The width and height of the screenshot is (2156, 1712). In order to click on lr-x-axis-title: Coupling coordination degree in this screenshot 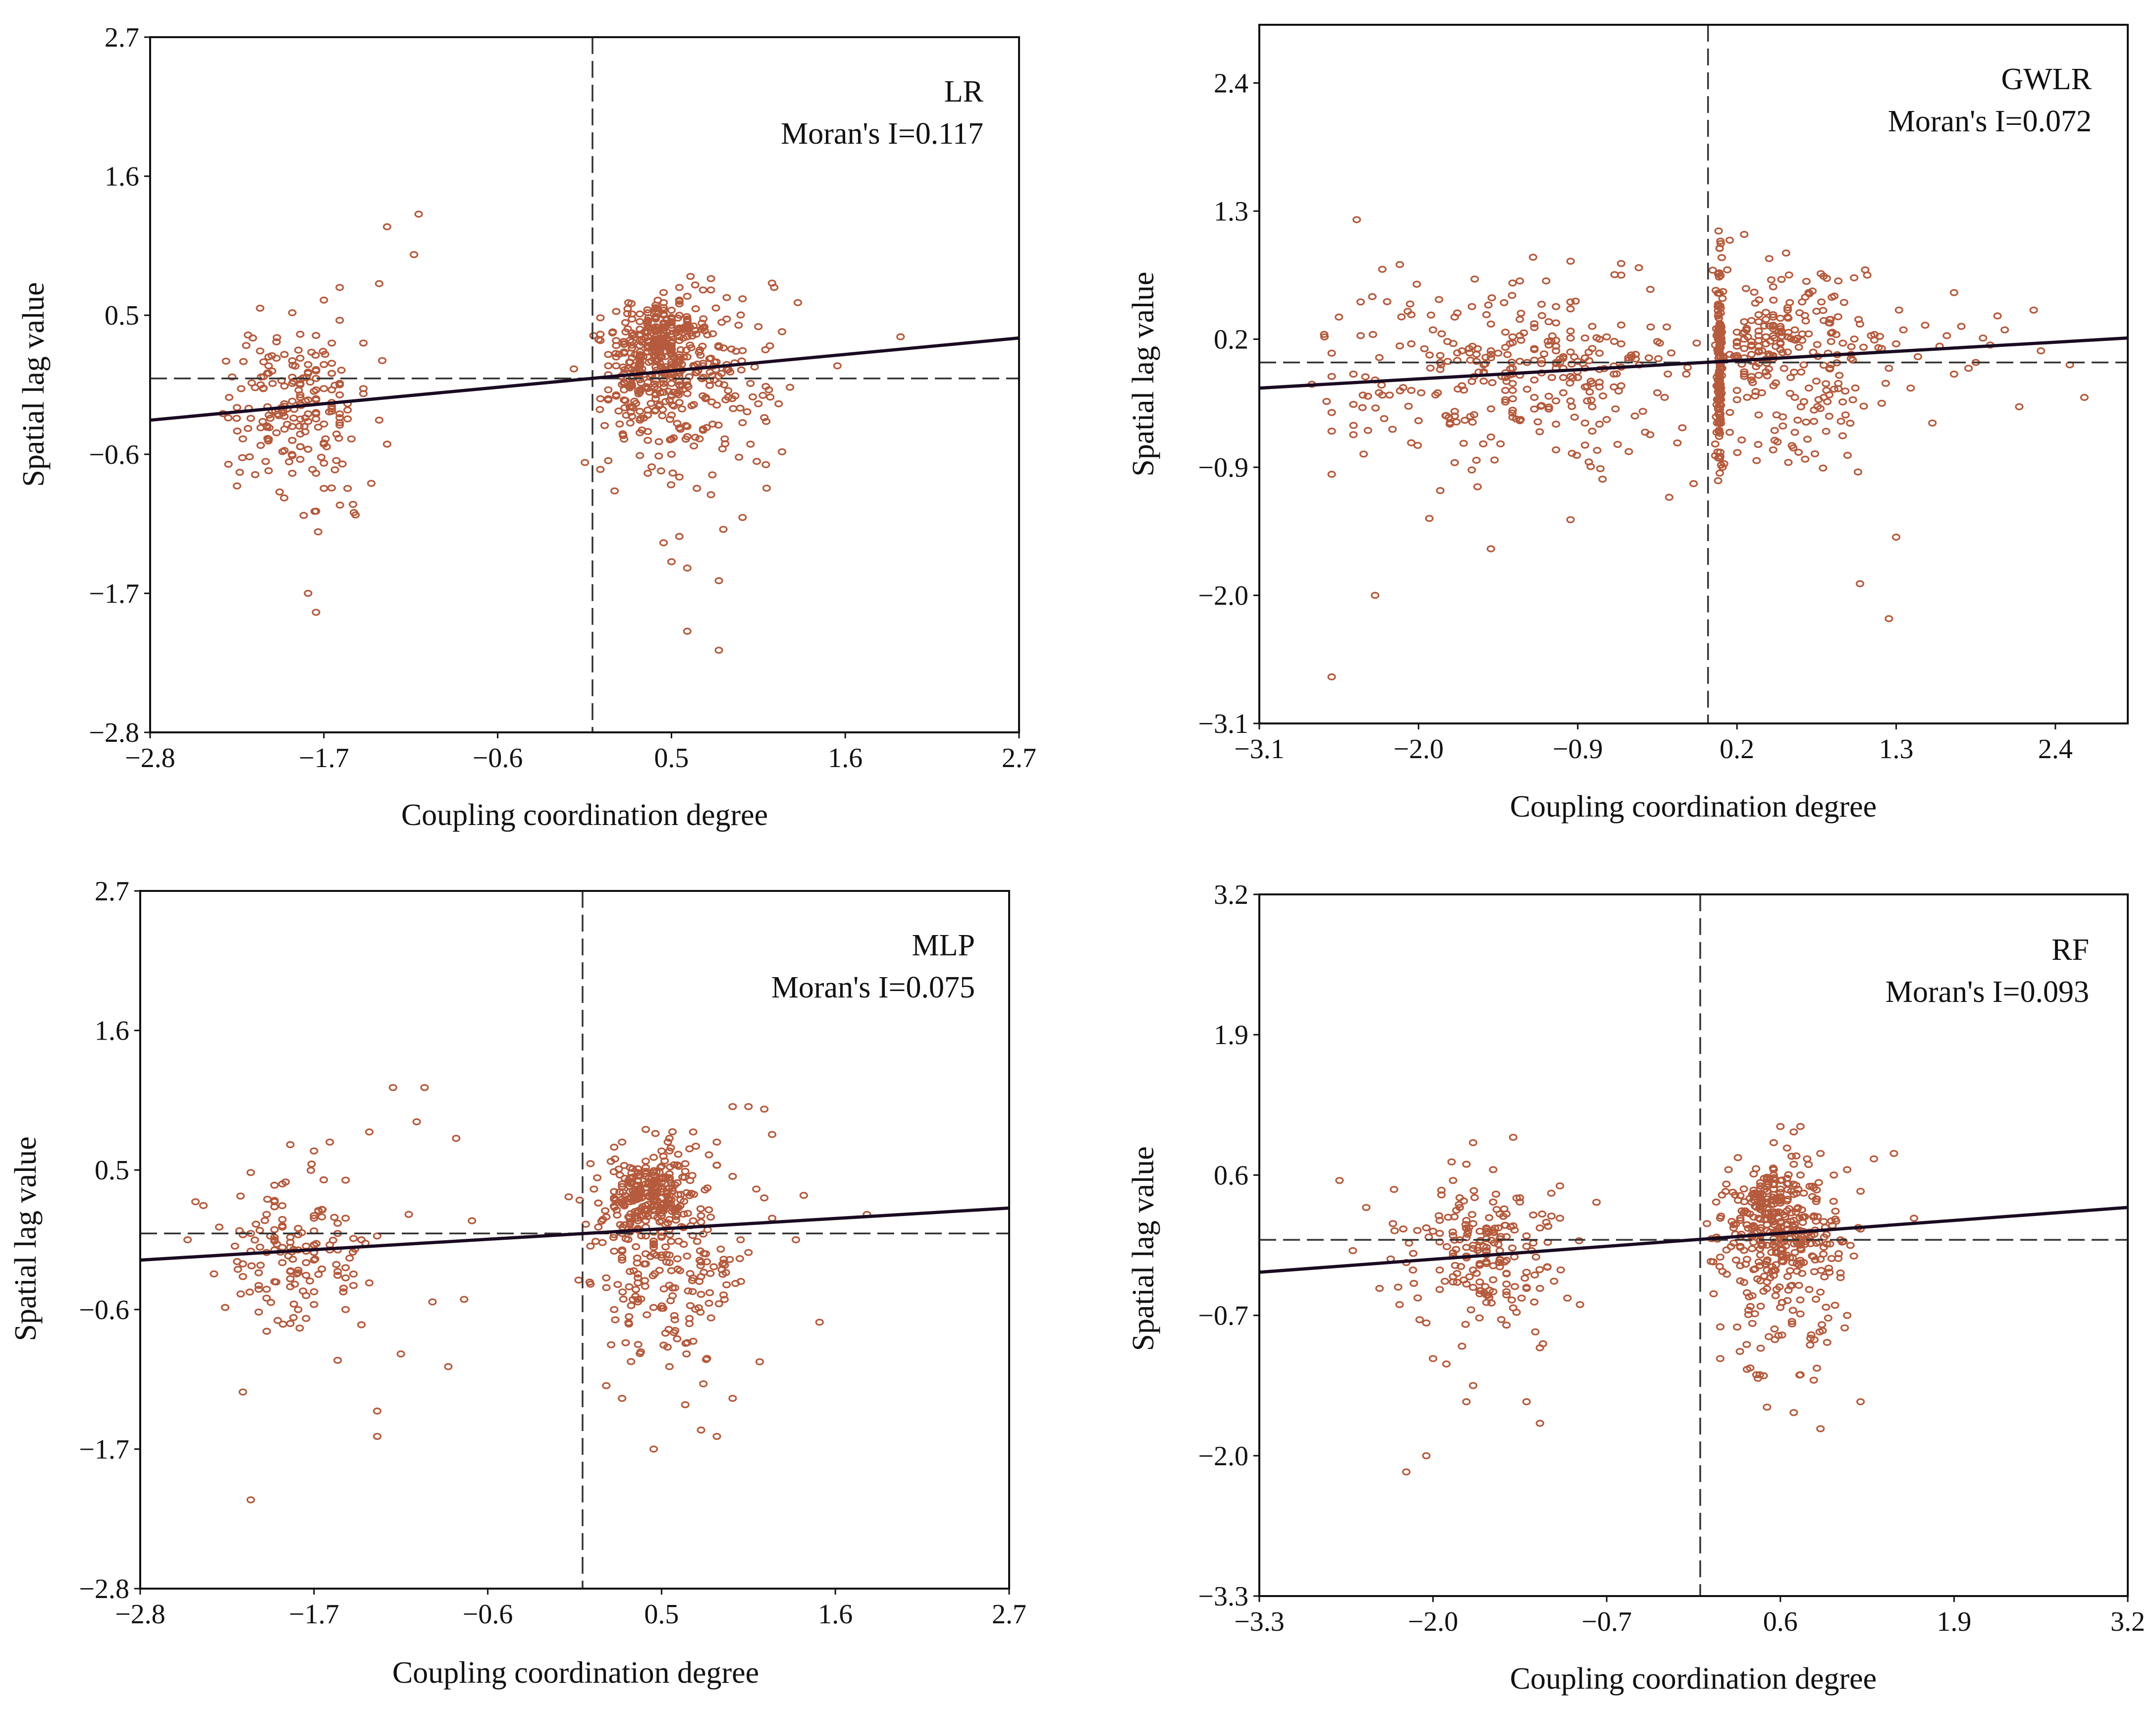, I will do `click(585, 815)`.